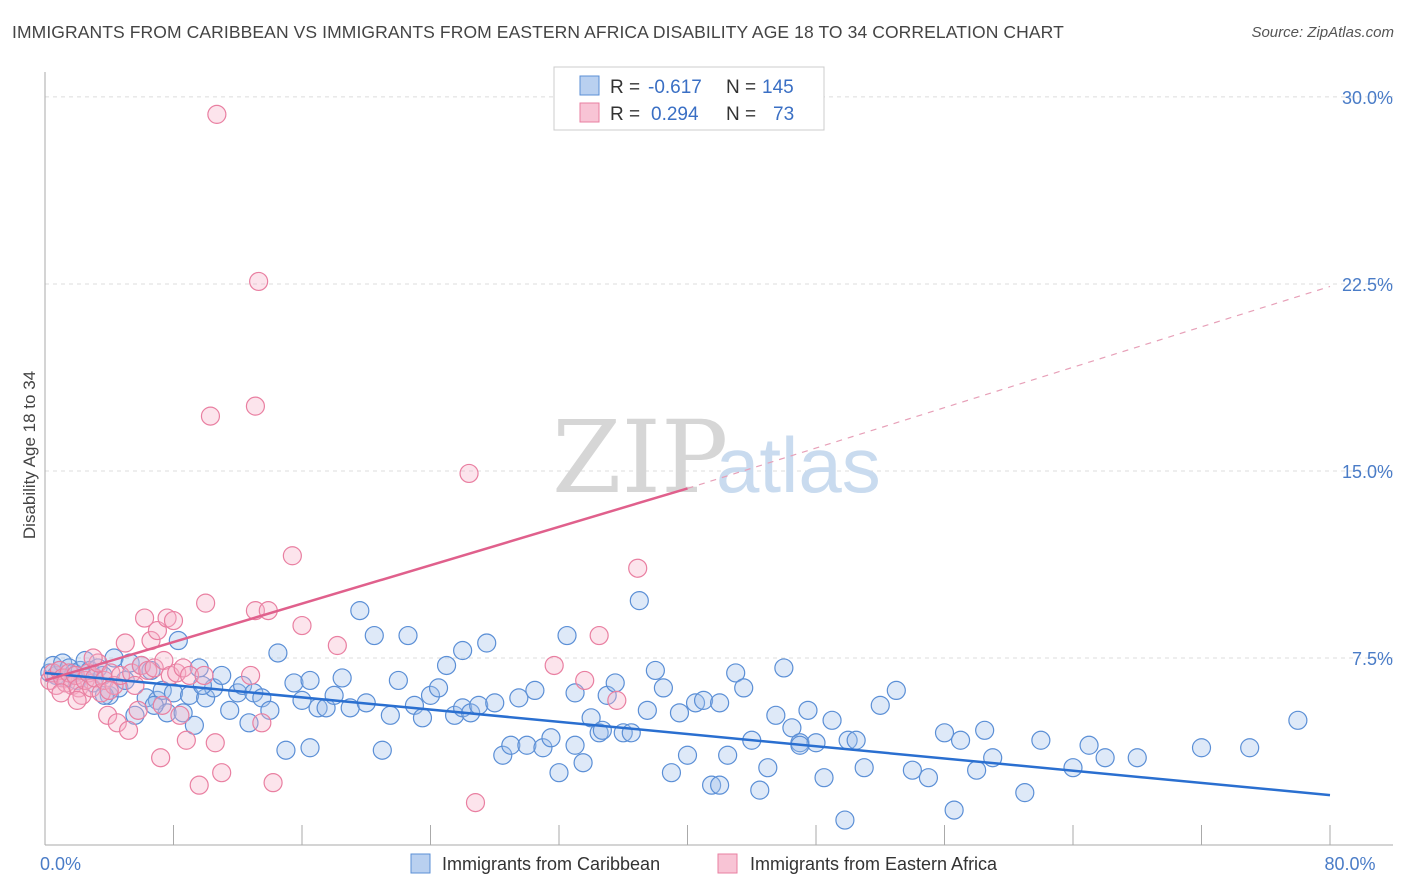 The height and width of the screenshot is (892, 1406). Describe the element at coordinates (420, 863) in the screenshot. I see `bottom-legend-swatch-caribbean` at that location.